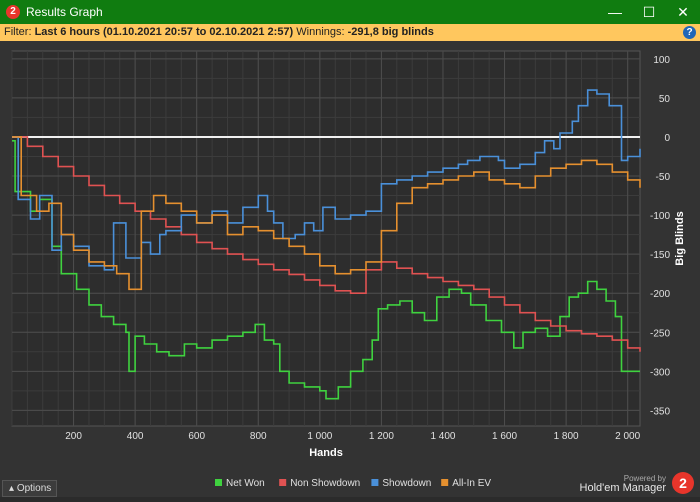  Describe the element at coordinates (680, 238) in the screenshot. I see `y-axis-label: Big Blinds` at that location.